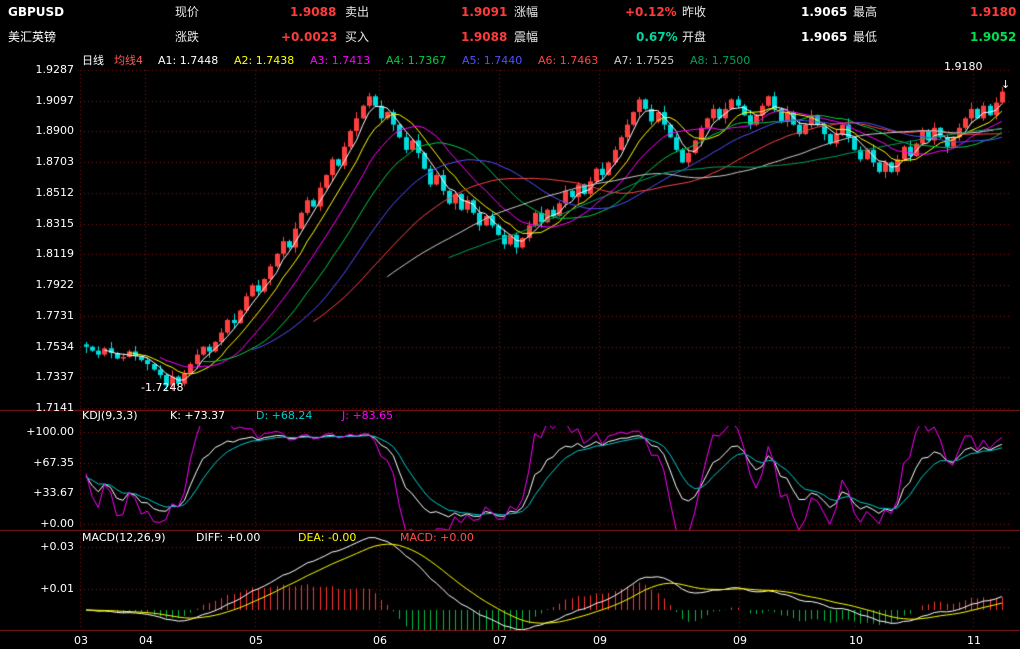  I want to click on ma-group-label: 均线4, so click(128, 60).